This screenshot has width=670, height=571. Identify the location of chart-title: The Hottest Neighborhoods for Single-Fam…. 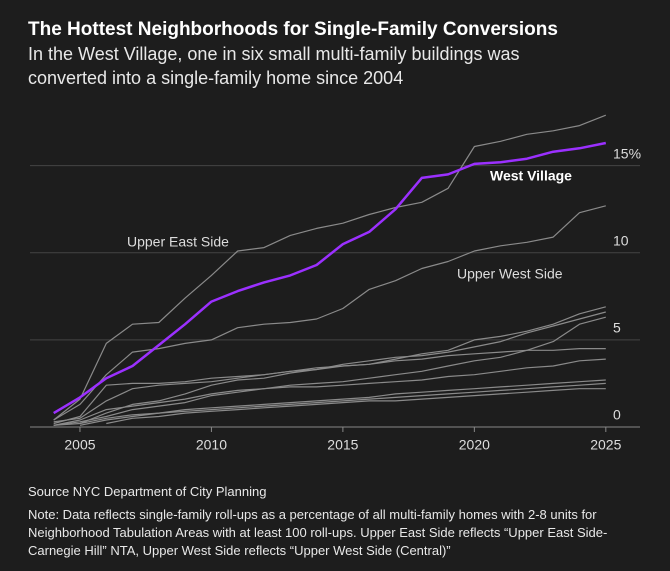
(293, 29).